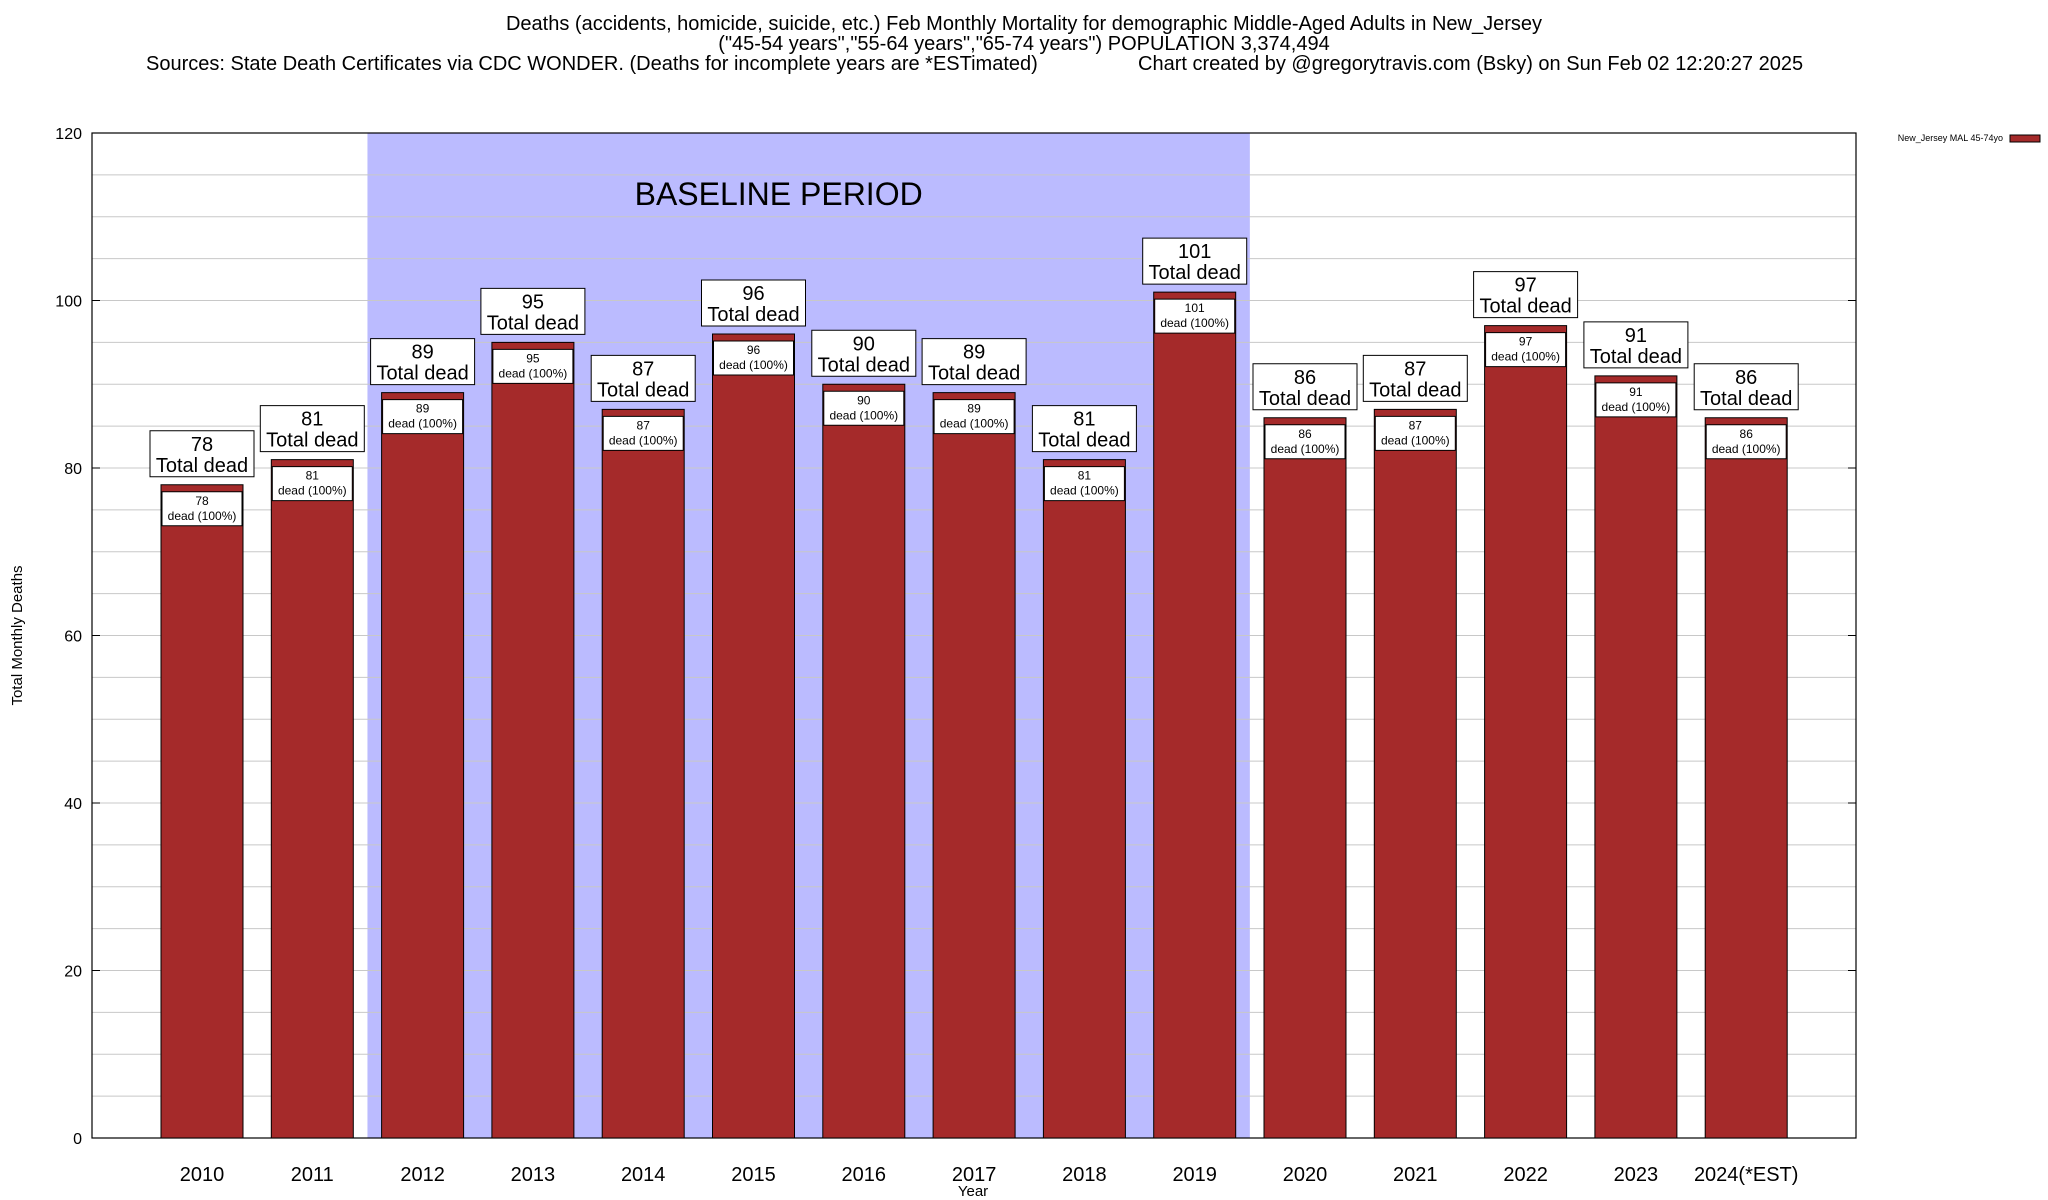 The image size is (2048, 1200). Describe the element at coordinates (68, 134) in the screenshot. I see `y-tick-label: 120` at that location.